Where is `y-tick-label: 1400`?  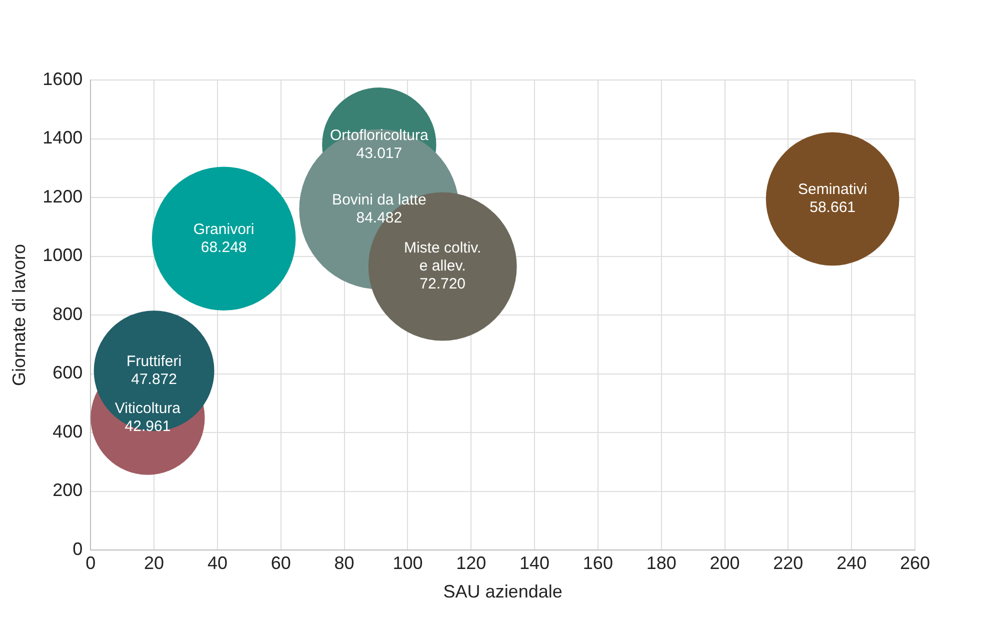
y-tick-label: 1400 is located at coordinates (62, 138).